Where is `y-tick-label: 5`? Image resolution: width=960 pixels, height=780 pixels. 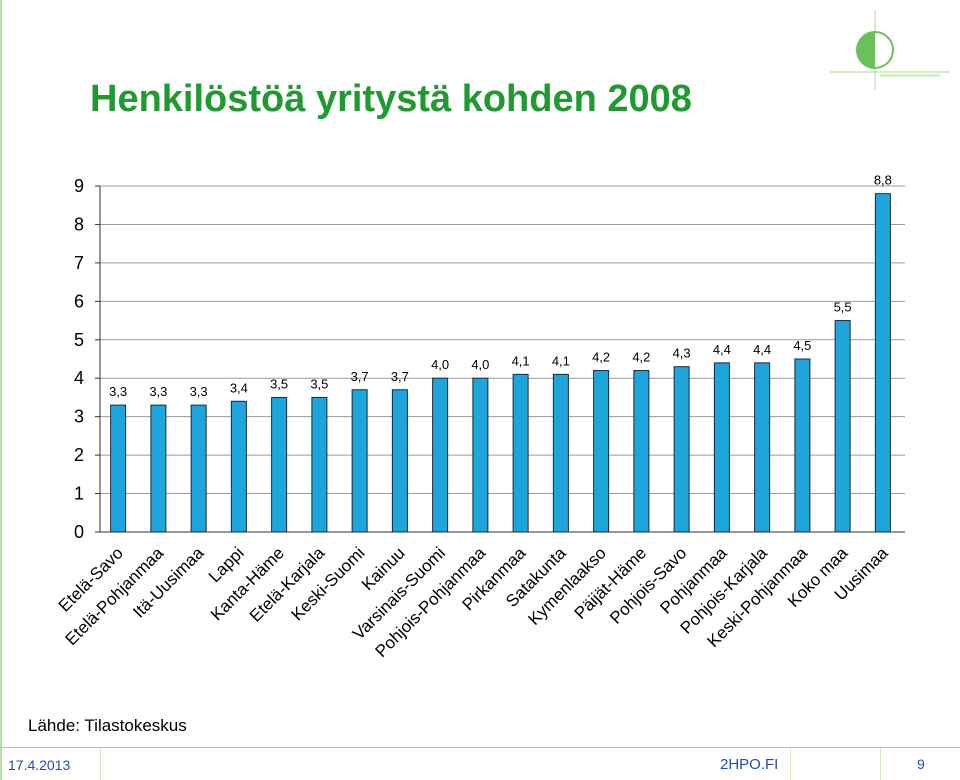 y-tick-label: 5 is located at coordinates (79, 340).